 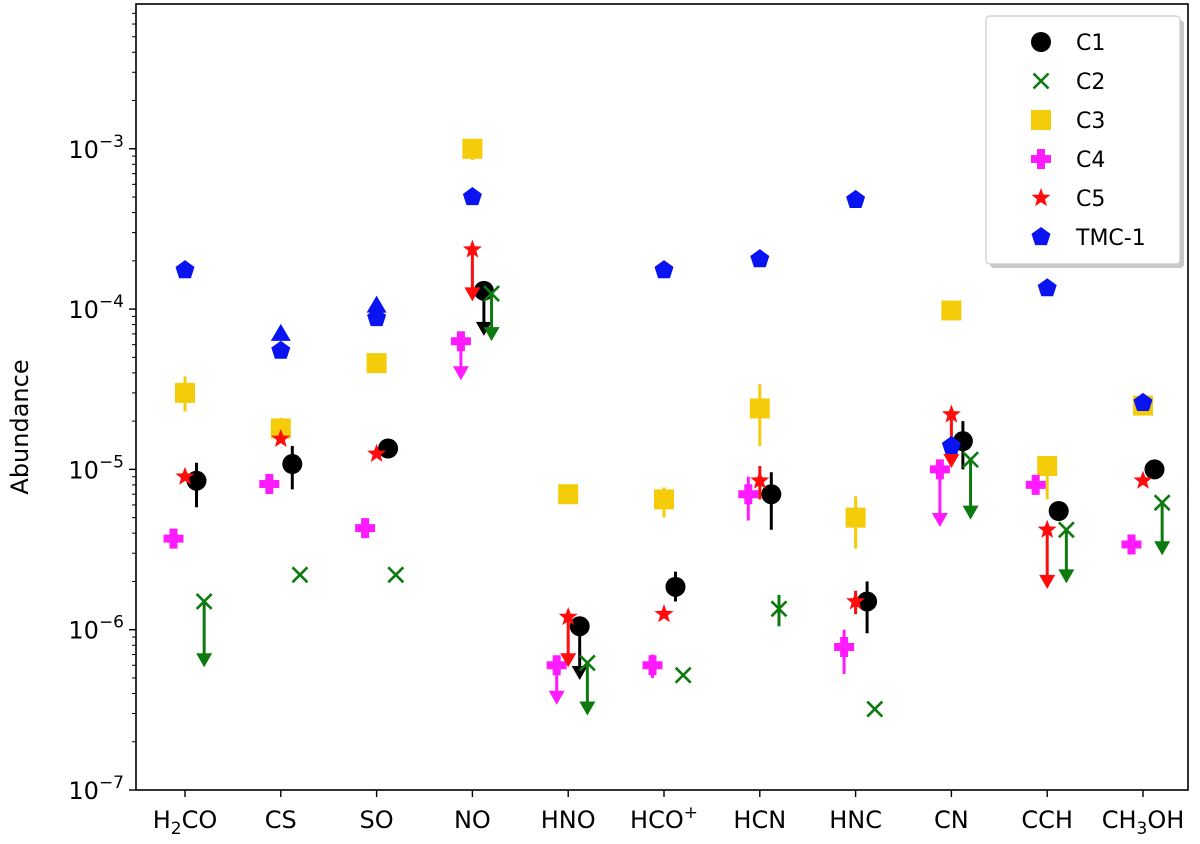 What do you see at coordinates (96, 629) in the screenshot?
I see `y-tick-label: 10⁻⁶` at bounding box center [96, 629].